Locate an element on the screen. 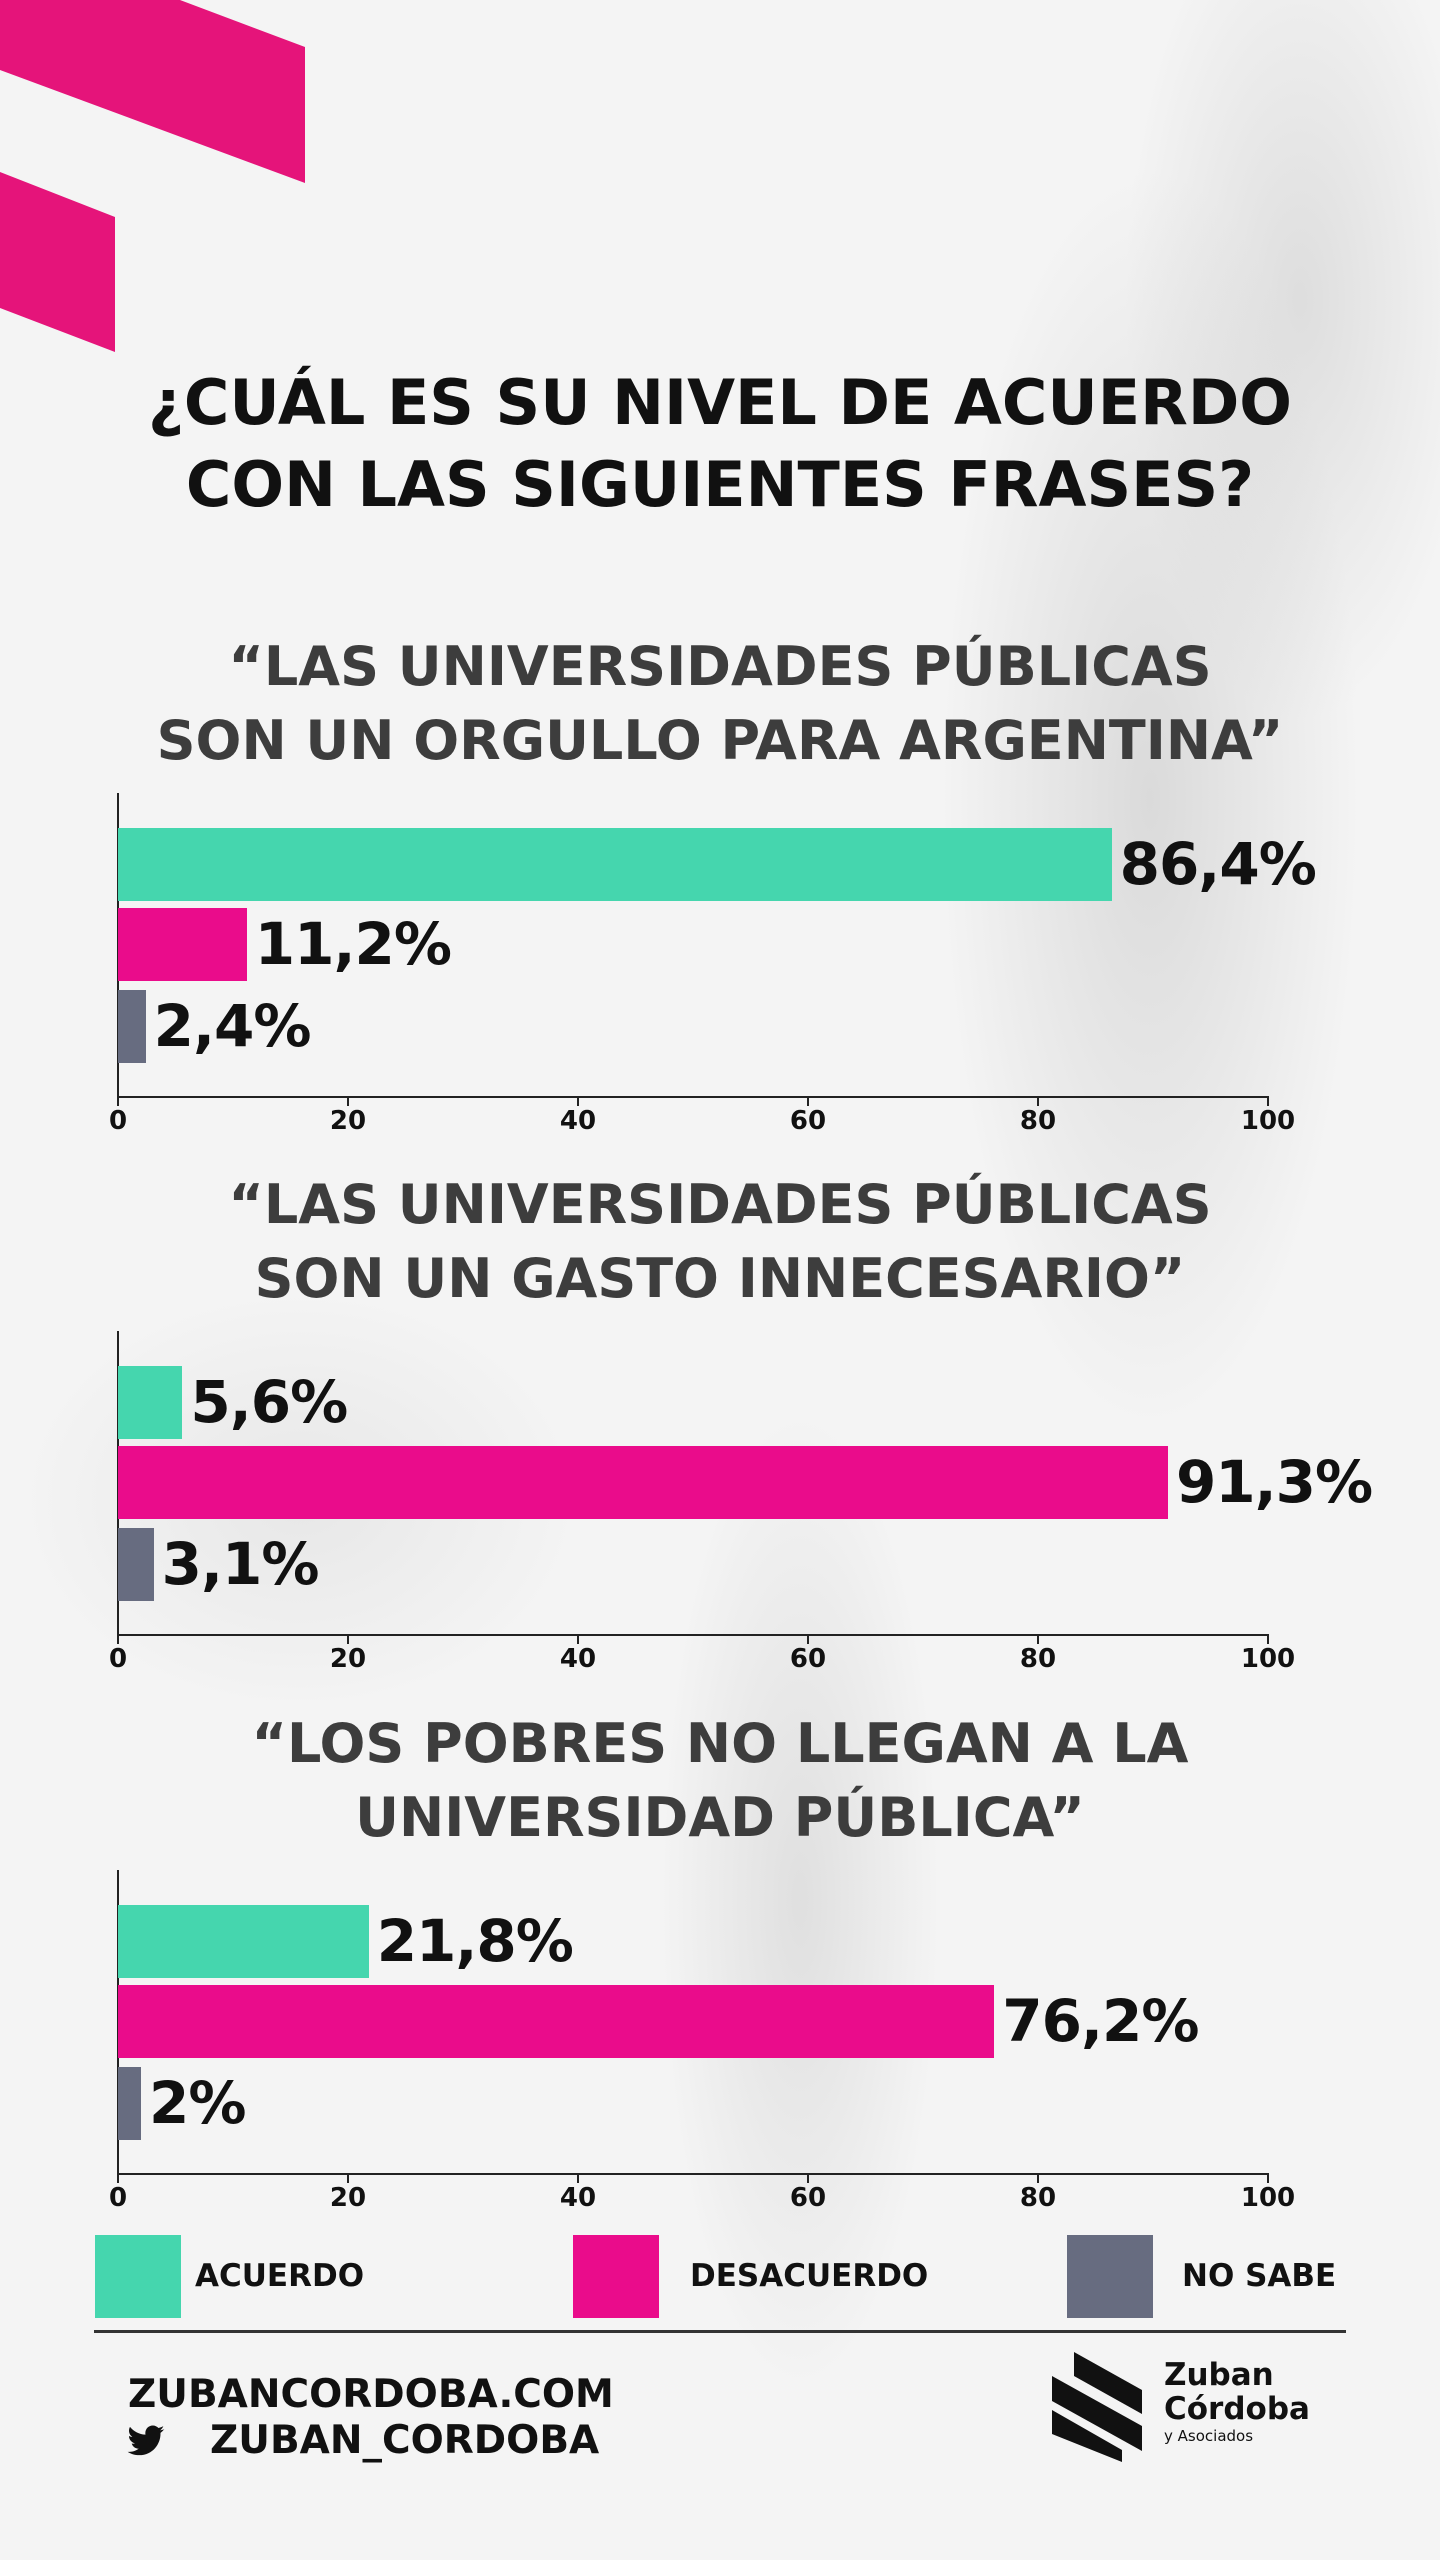  chart-title-line: UNIVERSIDAD PÚBLICA” is located at coordinates (720, 1817).